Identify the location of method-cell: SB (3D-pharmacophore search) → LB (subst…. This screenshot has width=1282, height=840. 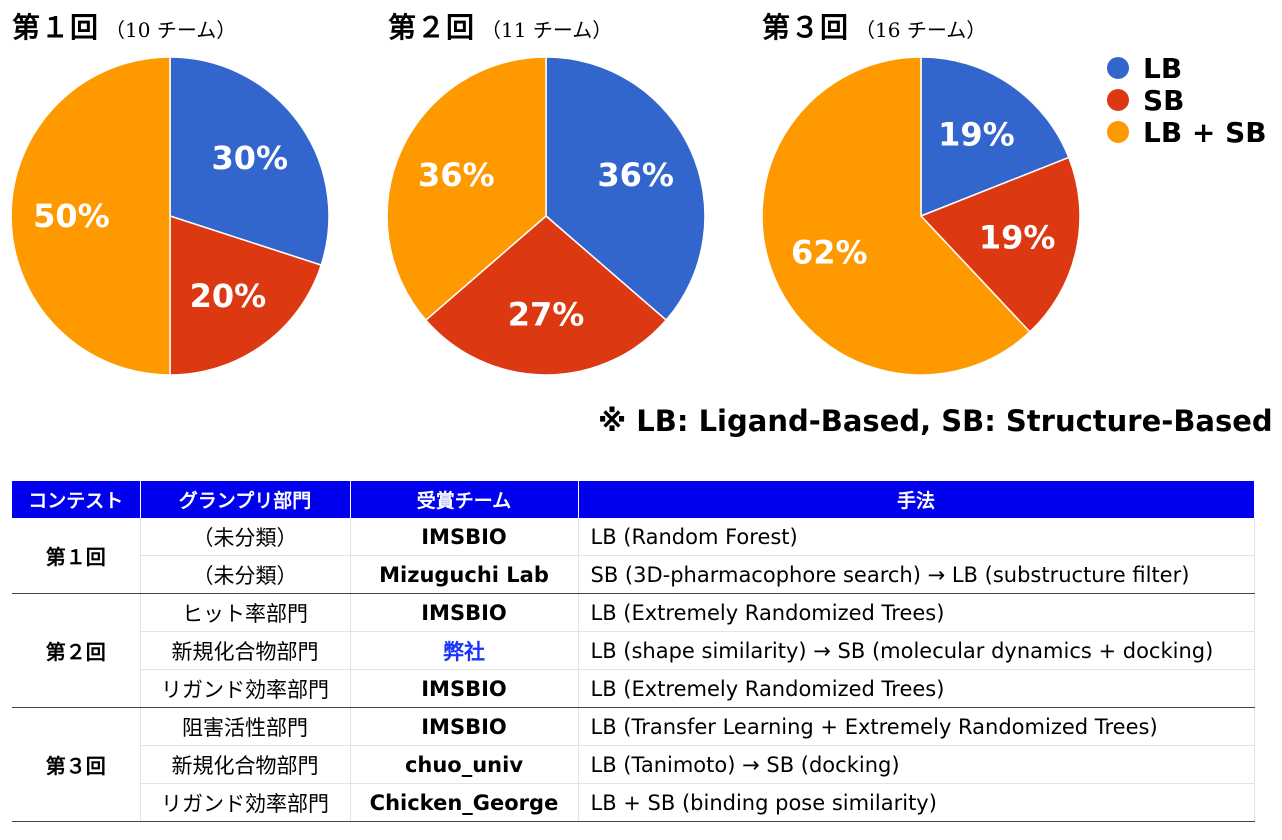
(916, 574).